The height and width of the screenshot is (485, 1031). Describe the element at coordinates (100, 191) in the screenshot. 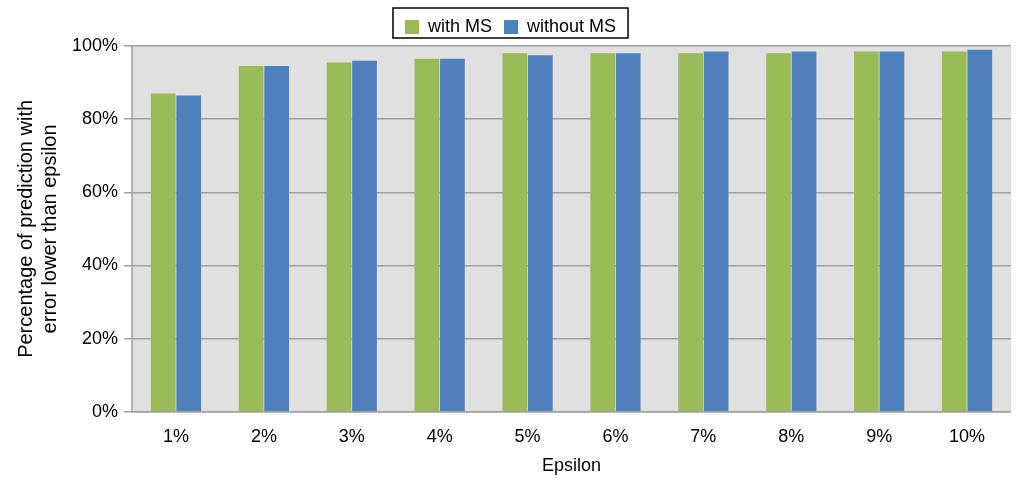

I see `y-tick-label: 60%` at that location.